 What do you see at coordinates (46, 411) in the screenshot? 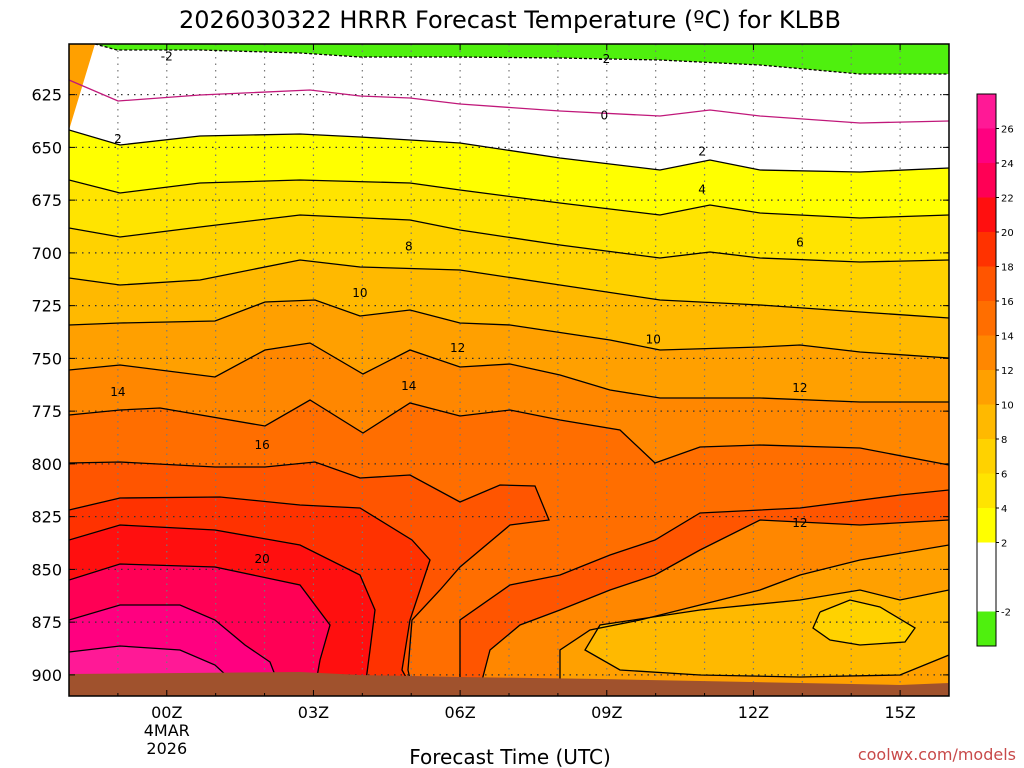
I see `y-tick-label: 775` at bounding box center [46, 411].